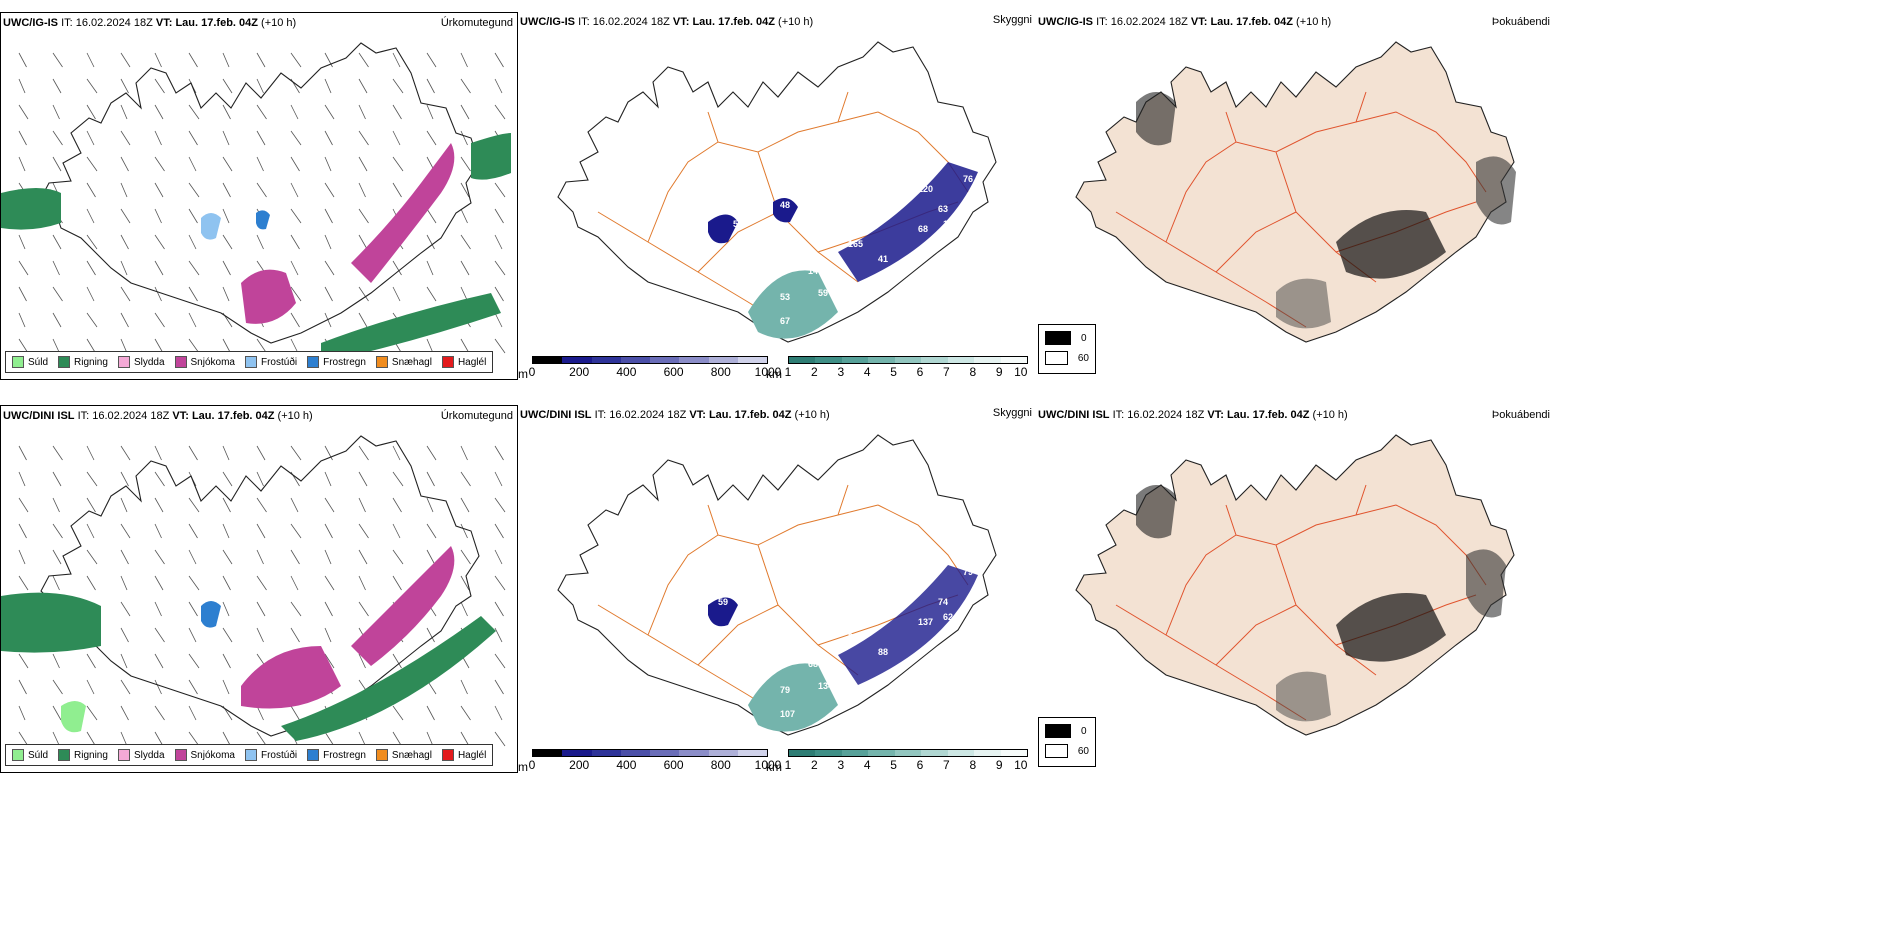  What do you see at coordinates (83, 755) in the screenshot?
I see `legend-item: Rigning` at bounding box center [83, 755].